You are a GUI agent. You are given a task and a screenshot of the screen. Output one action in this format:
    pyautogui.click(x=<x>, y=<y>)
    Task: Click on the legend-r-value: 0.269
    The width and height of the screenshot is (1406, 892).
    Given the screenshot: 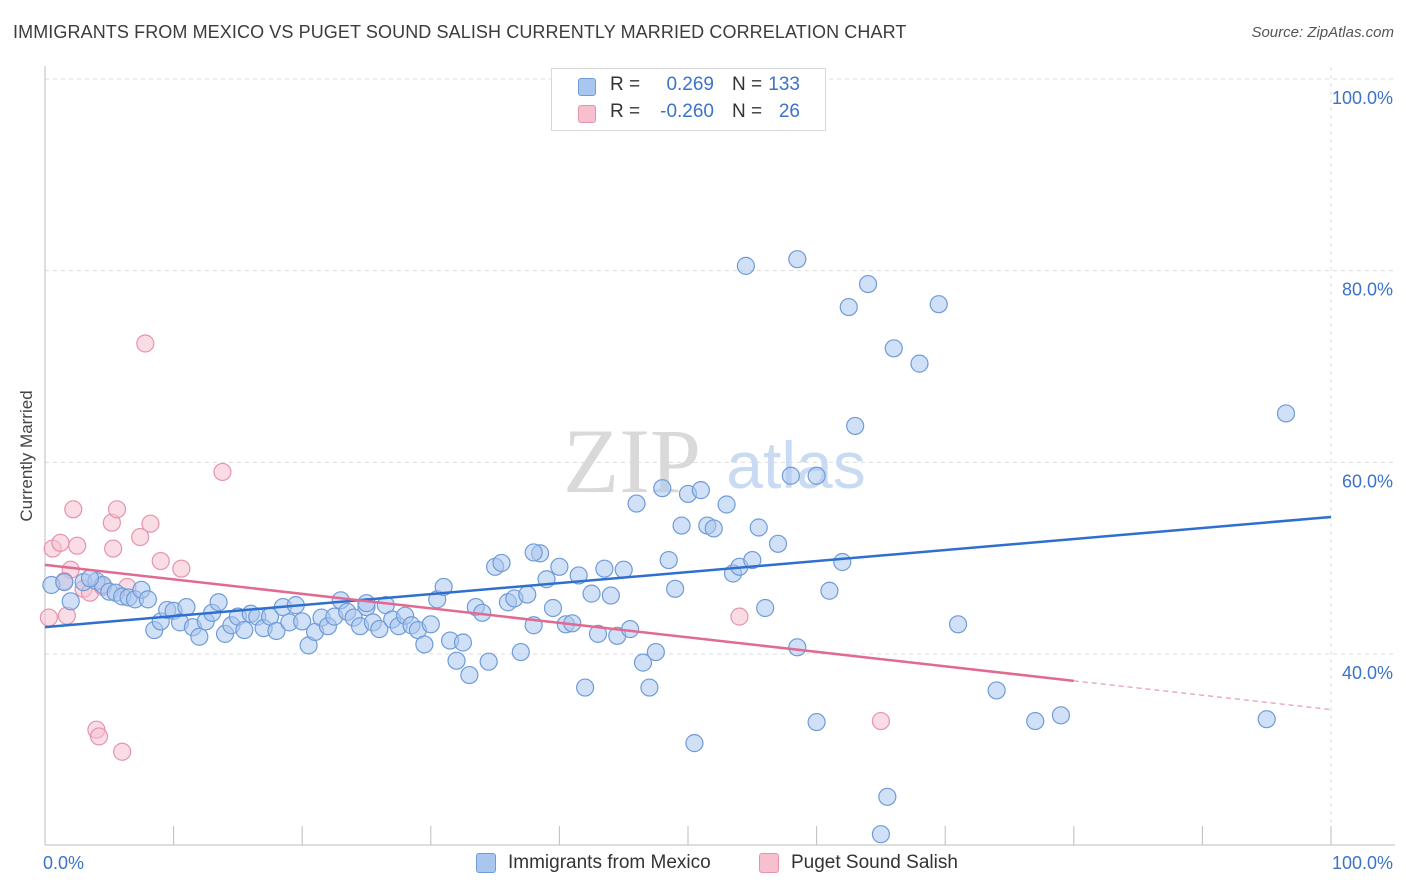 What is the action you would take?
    pyautogui.click(x=690, y=84)
    